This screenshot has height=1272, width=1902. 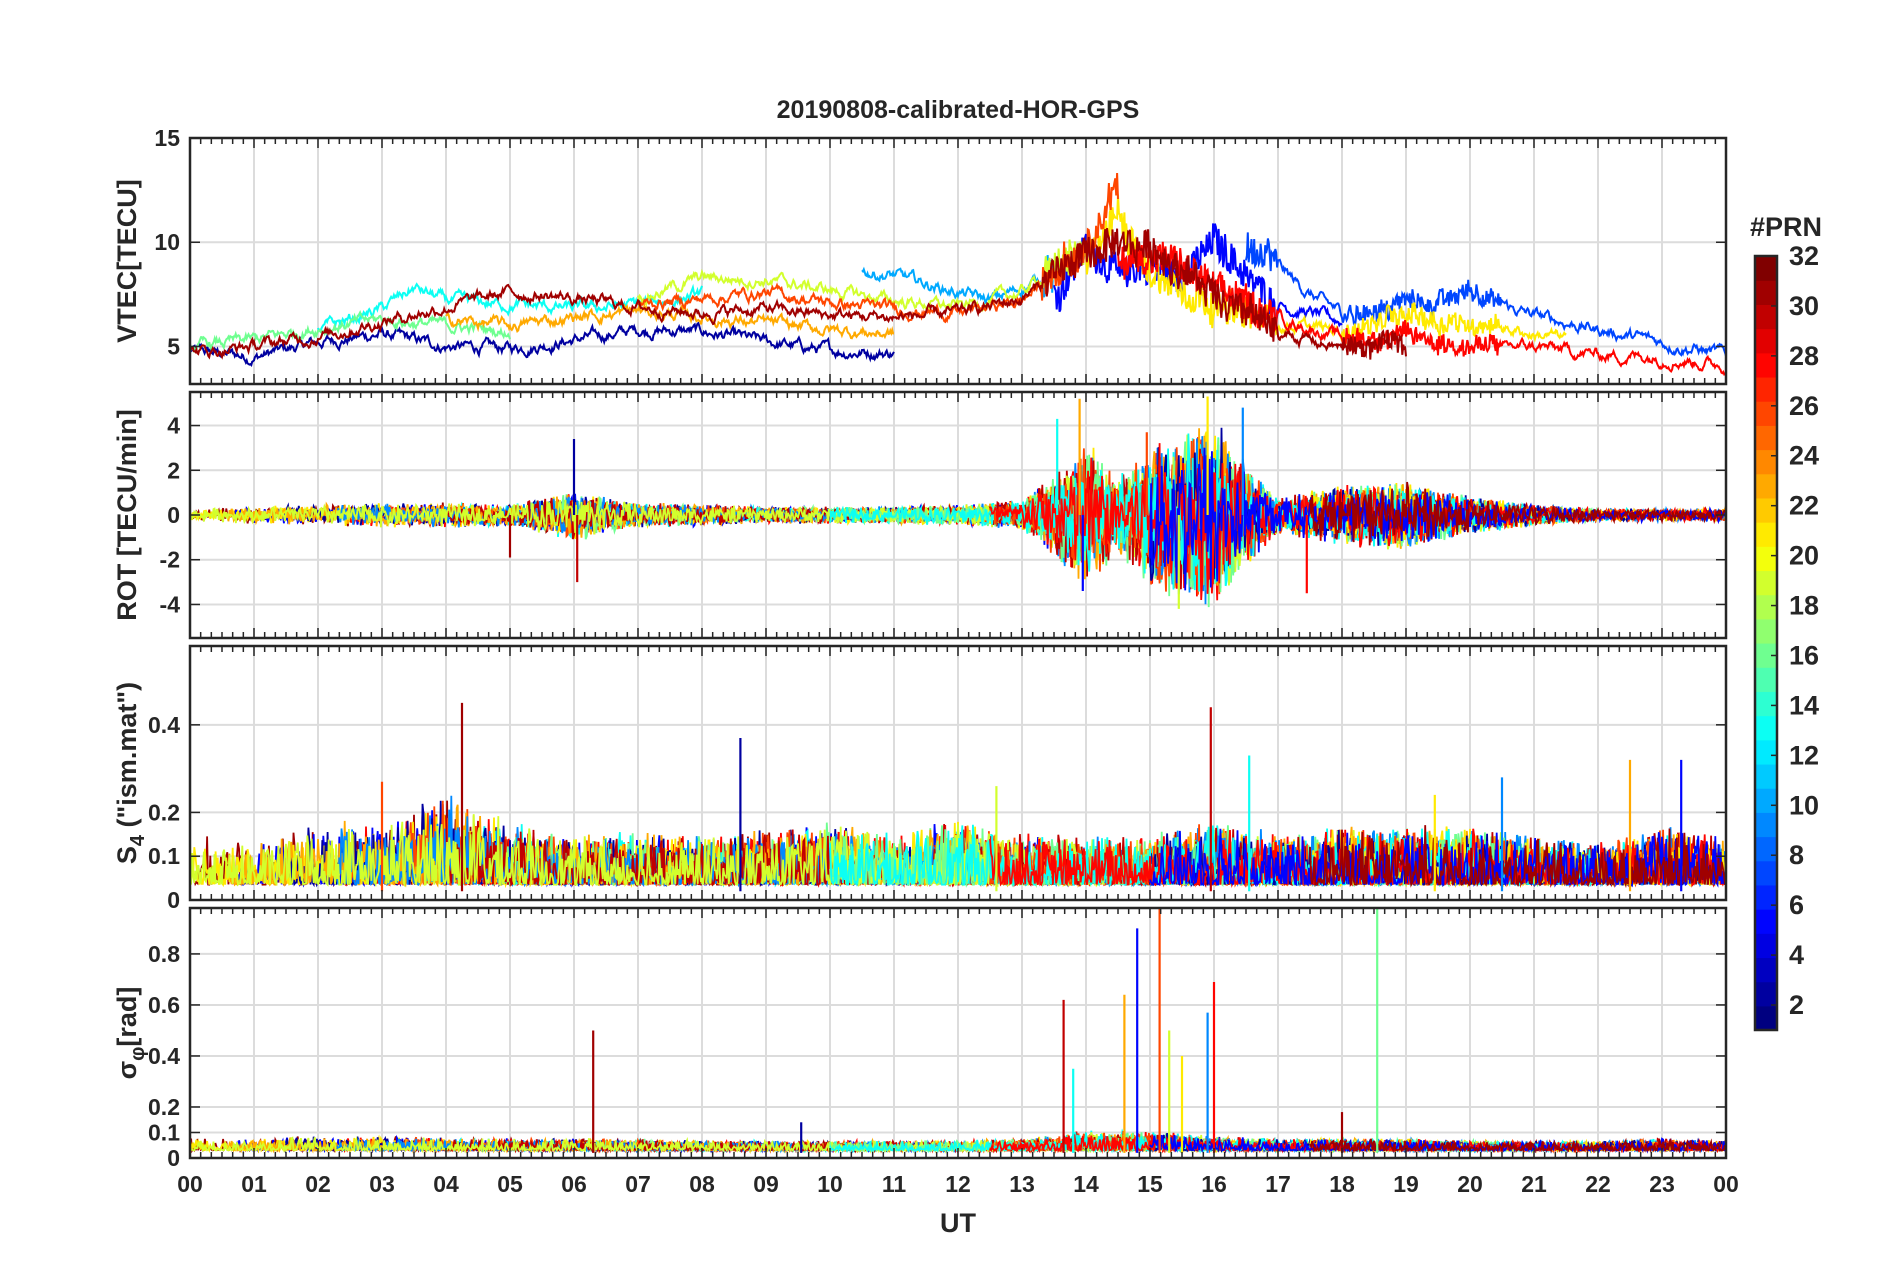 What do you see at coordinates (958, 502) in the screenshot?
I see `panel-data-rot` at bounding box center [958, 502].